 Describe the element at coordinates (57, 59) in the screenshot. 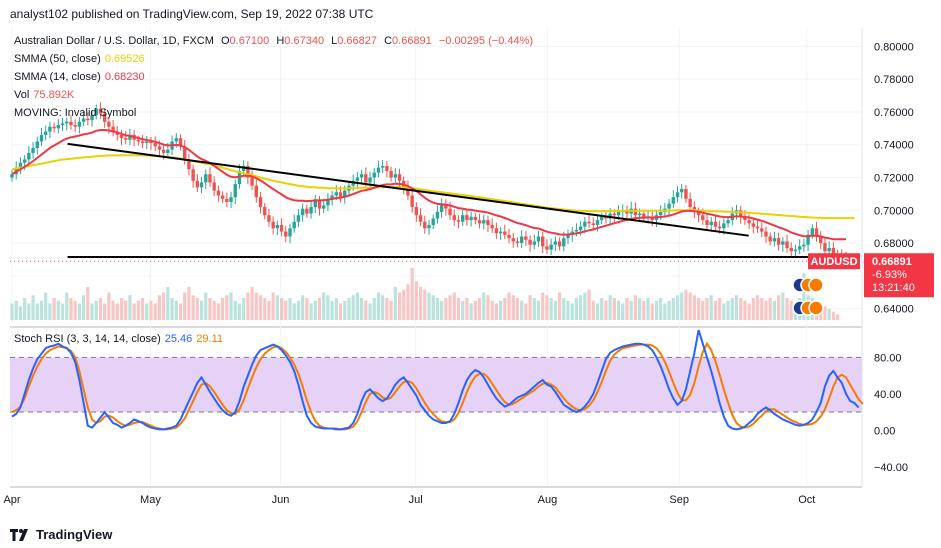

I see `sma50-label: SMMA (50, close)` at that location.